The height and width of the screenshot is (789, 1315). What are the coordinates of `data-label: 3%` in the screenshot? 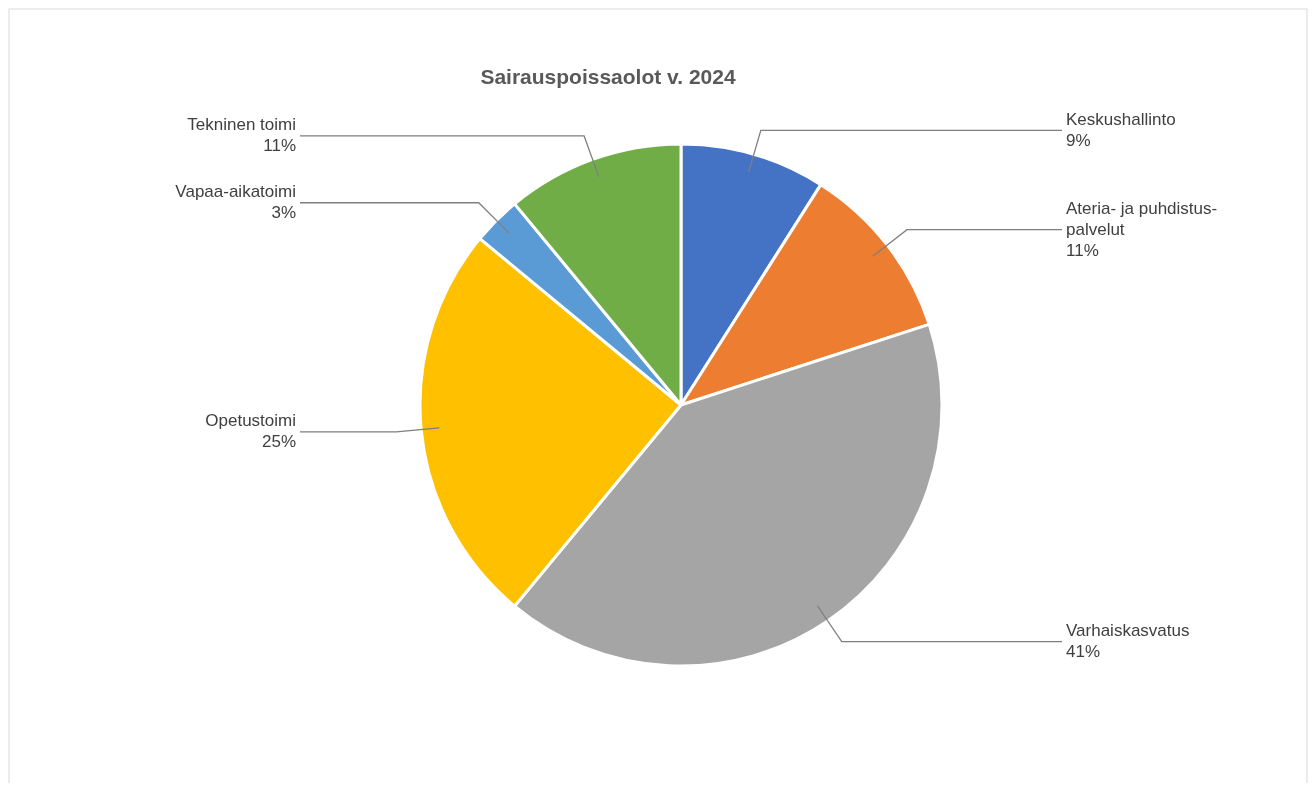 It's located at (283, 213).